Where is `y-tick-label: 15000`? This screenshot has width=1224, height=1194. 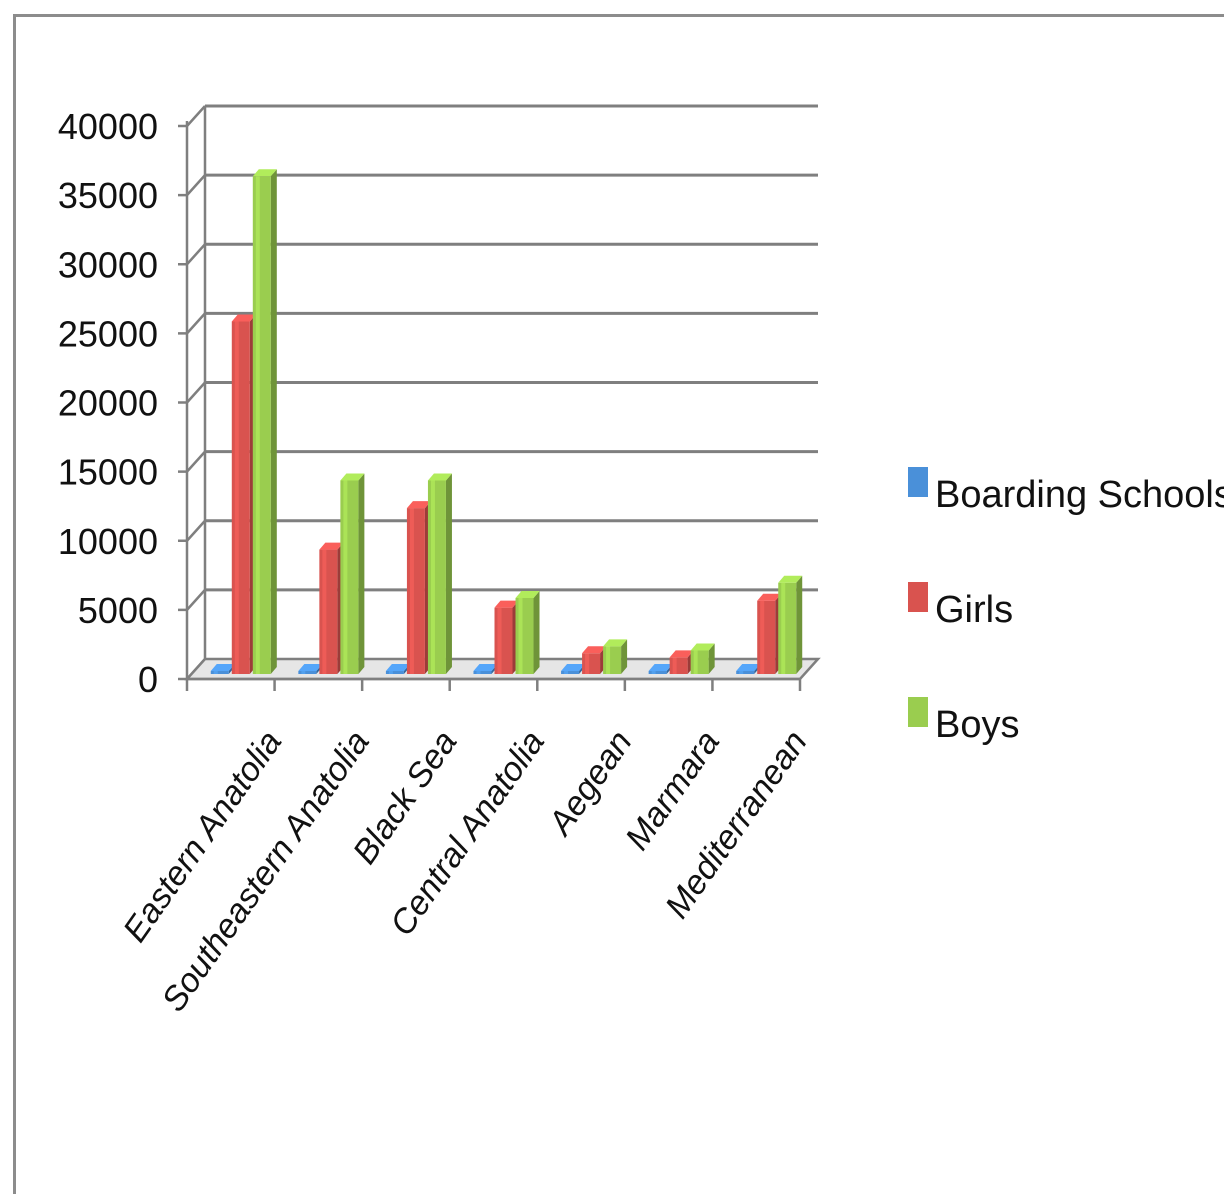 y-tick-label: 15000 is located at coordinates (108, 472).